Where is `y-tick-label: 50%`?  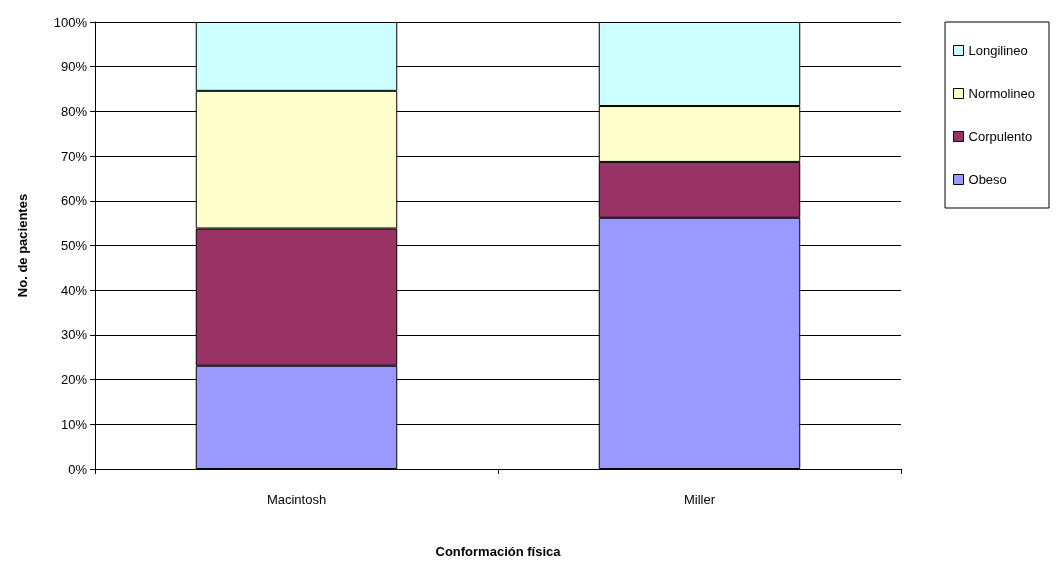 y-tick-label: 50% is located at coordinates (74, 245).